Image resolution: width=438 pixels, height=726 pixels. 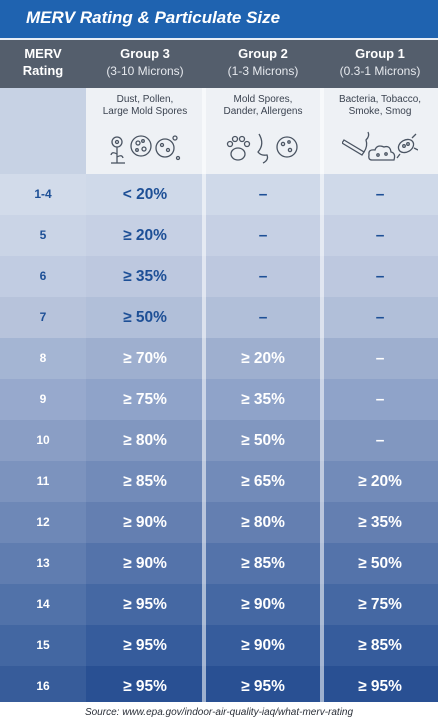 What do you see at coordinates (43, 686) in the screenshot?
I see `merv-rating-cell: 16` at bounding box center [43, 686].